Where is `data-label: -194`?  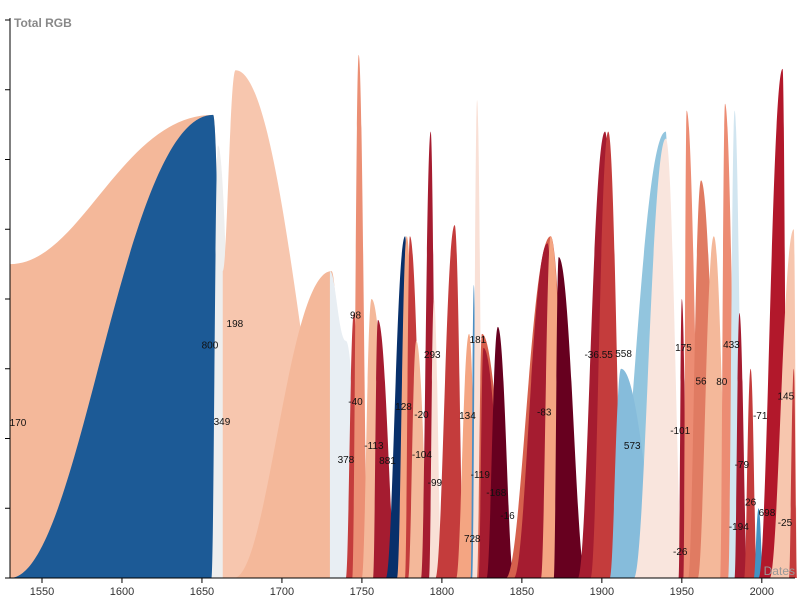
data-label: -194 is located at coordinates (739, 527).